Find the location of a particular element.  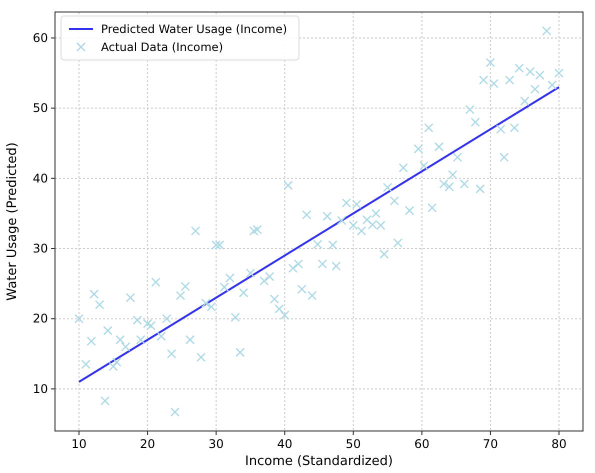

x-tick-label: 50 is located at coordinates (353, 444).